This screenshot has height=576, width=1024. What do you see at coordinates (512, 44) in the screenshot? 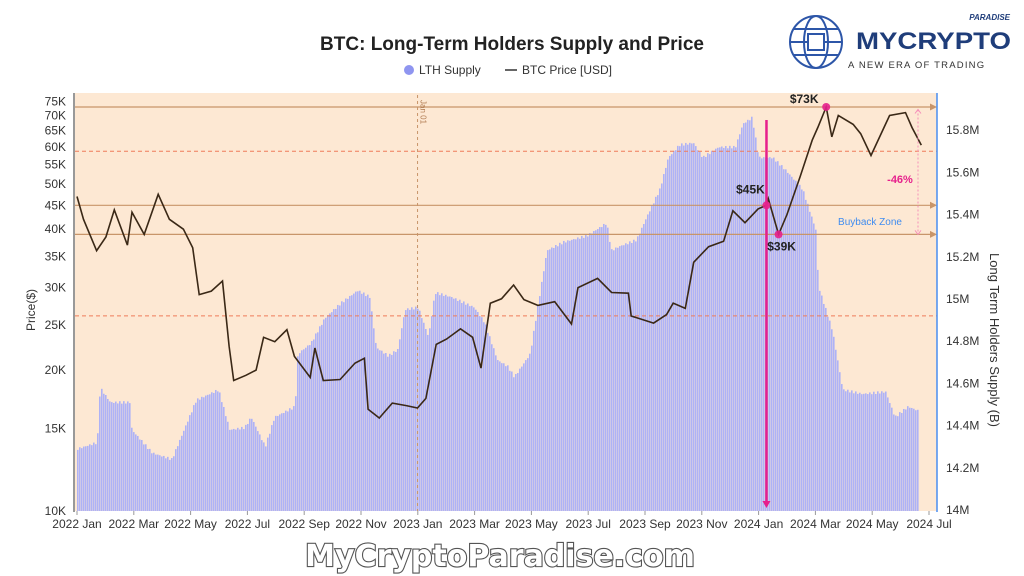
I see `chart-title: BTC: Long-Term Holders Supply and Price` at bounding box center [512, 44].